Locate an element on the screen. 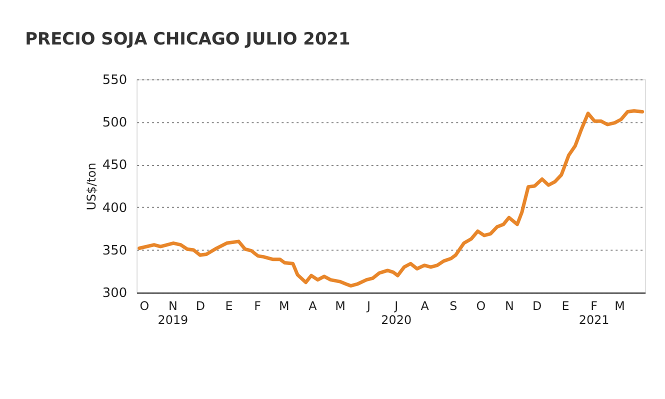  x-tick-label: F is located at coordinates (258, 306).